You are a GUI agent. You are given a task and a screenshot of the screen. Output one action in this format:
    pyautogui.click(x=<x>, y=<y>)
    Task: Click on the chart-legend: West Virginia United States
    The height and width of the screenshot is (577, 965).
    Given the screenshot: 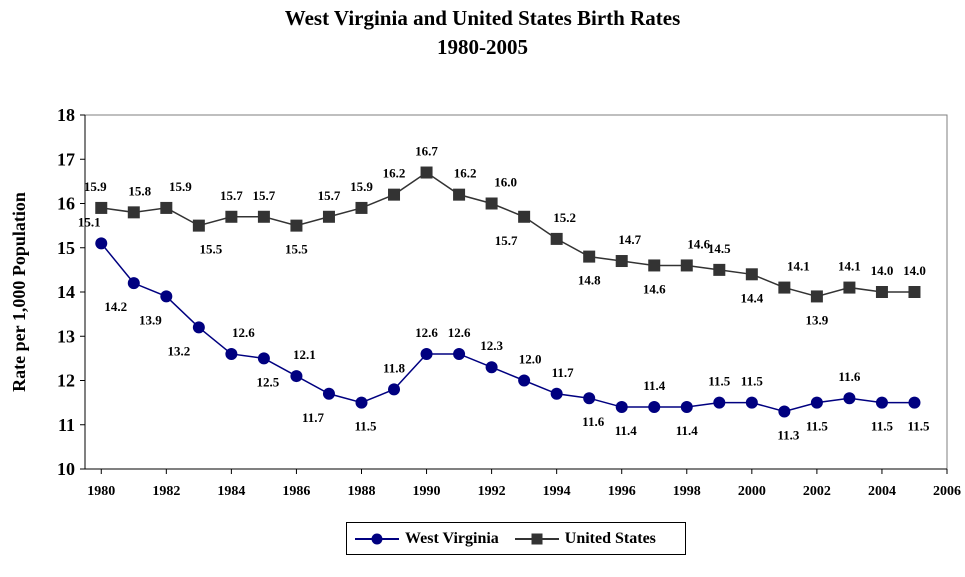 What is the action you would take?
    pyautogui.click(x=516, y=538)
    